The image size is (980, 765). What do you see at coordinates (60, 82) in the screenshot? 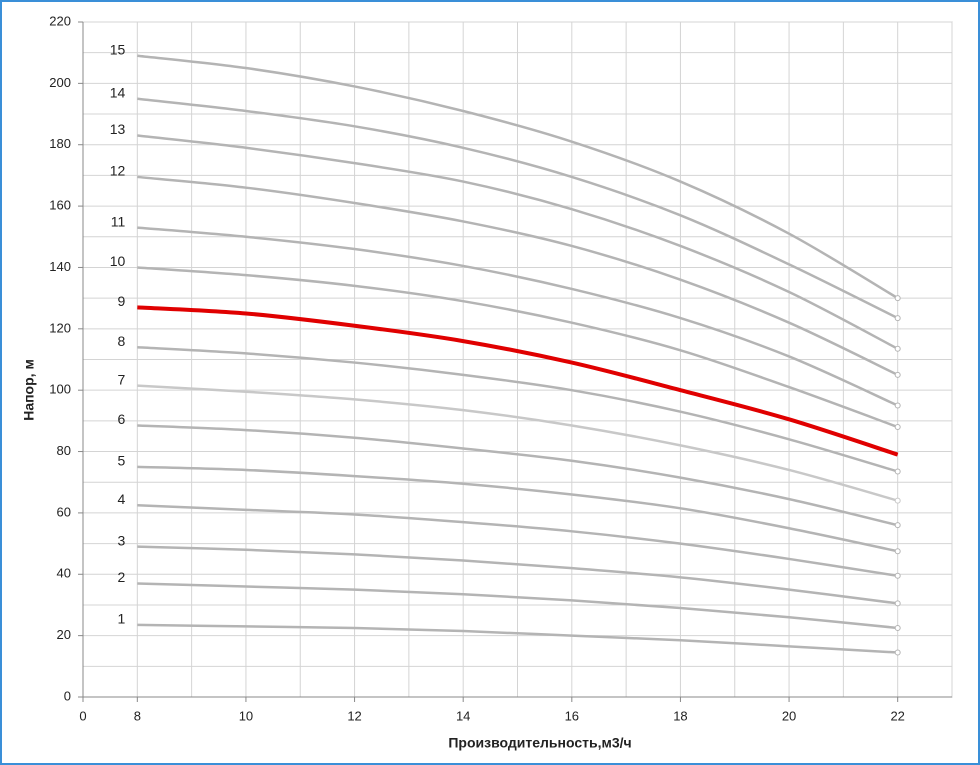
I see `y-tick-label: 200` at bounding box center [60, 82].